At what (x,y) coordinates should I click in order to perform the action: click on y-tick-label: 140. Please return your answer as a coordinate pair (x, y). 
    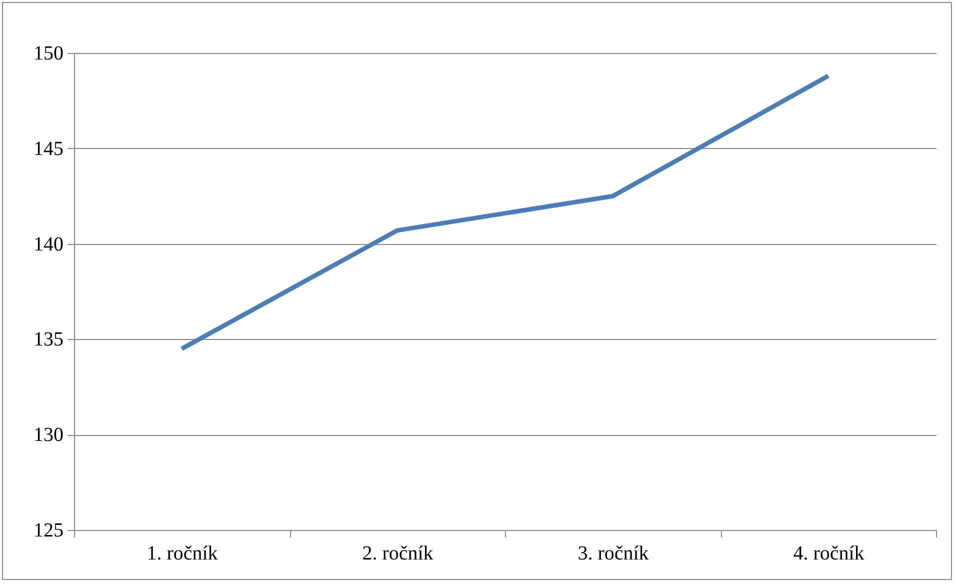
    Looking at the image, I should click on (49, 244).